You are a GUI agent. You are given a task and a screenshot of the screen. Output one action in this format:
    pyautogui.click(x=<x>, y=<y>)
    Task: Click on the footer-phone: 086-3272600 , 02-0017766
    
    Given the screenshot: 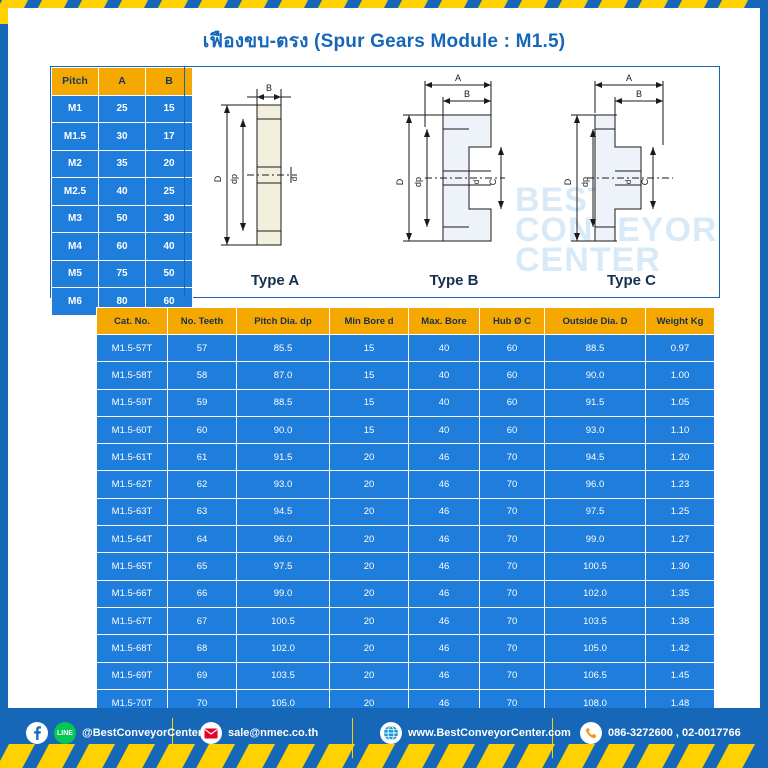 What is the action you would take?
    pyautogui.click(x=660, y=733)
    